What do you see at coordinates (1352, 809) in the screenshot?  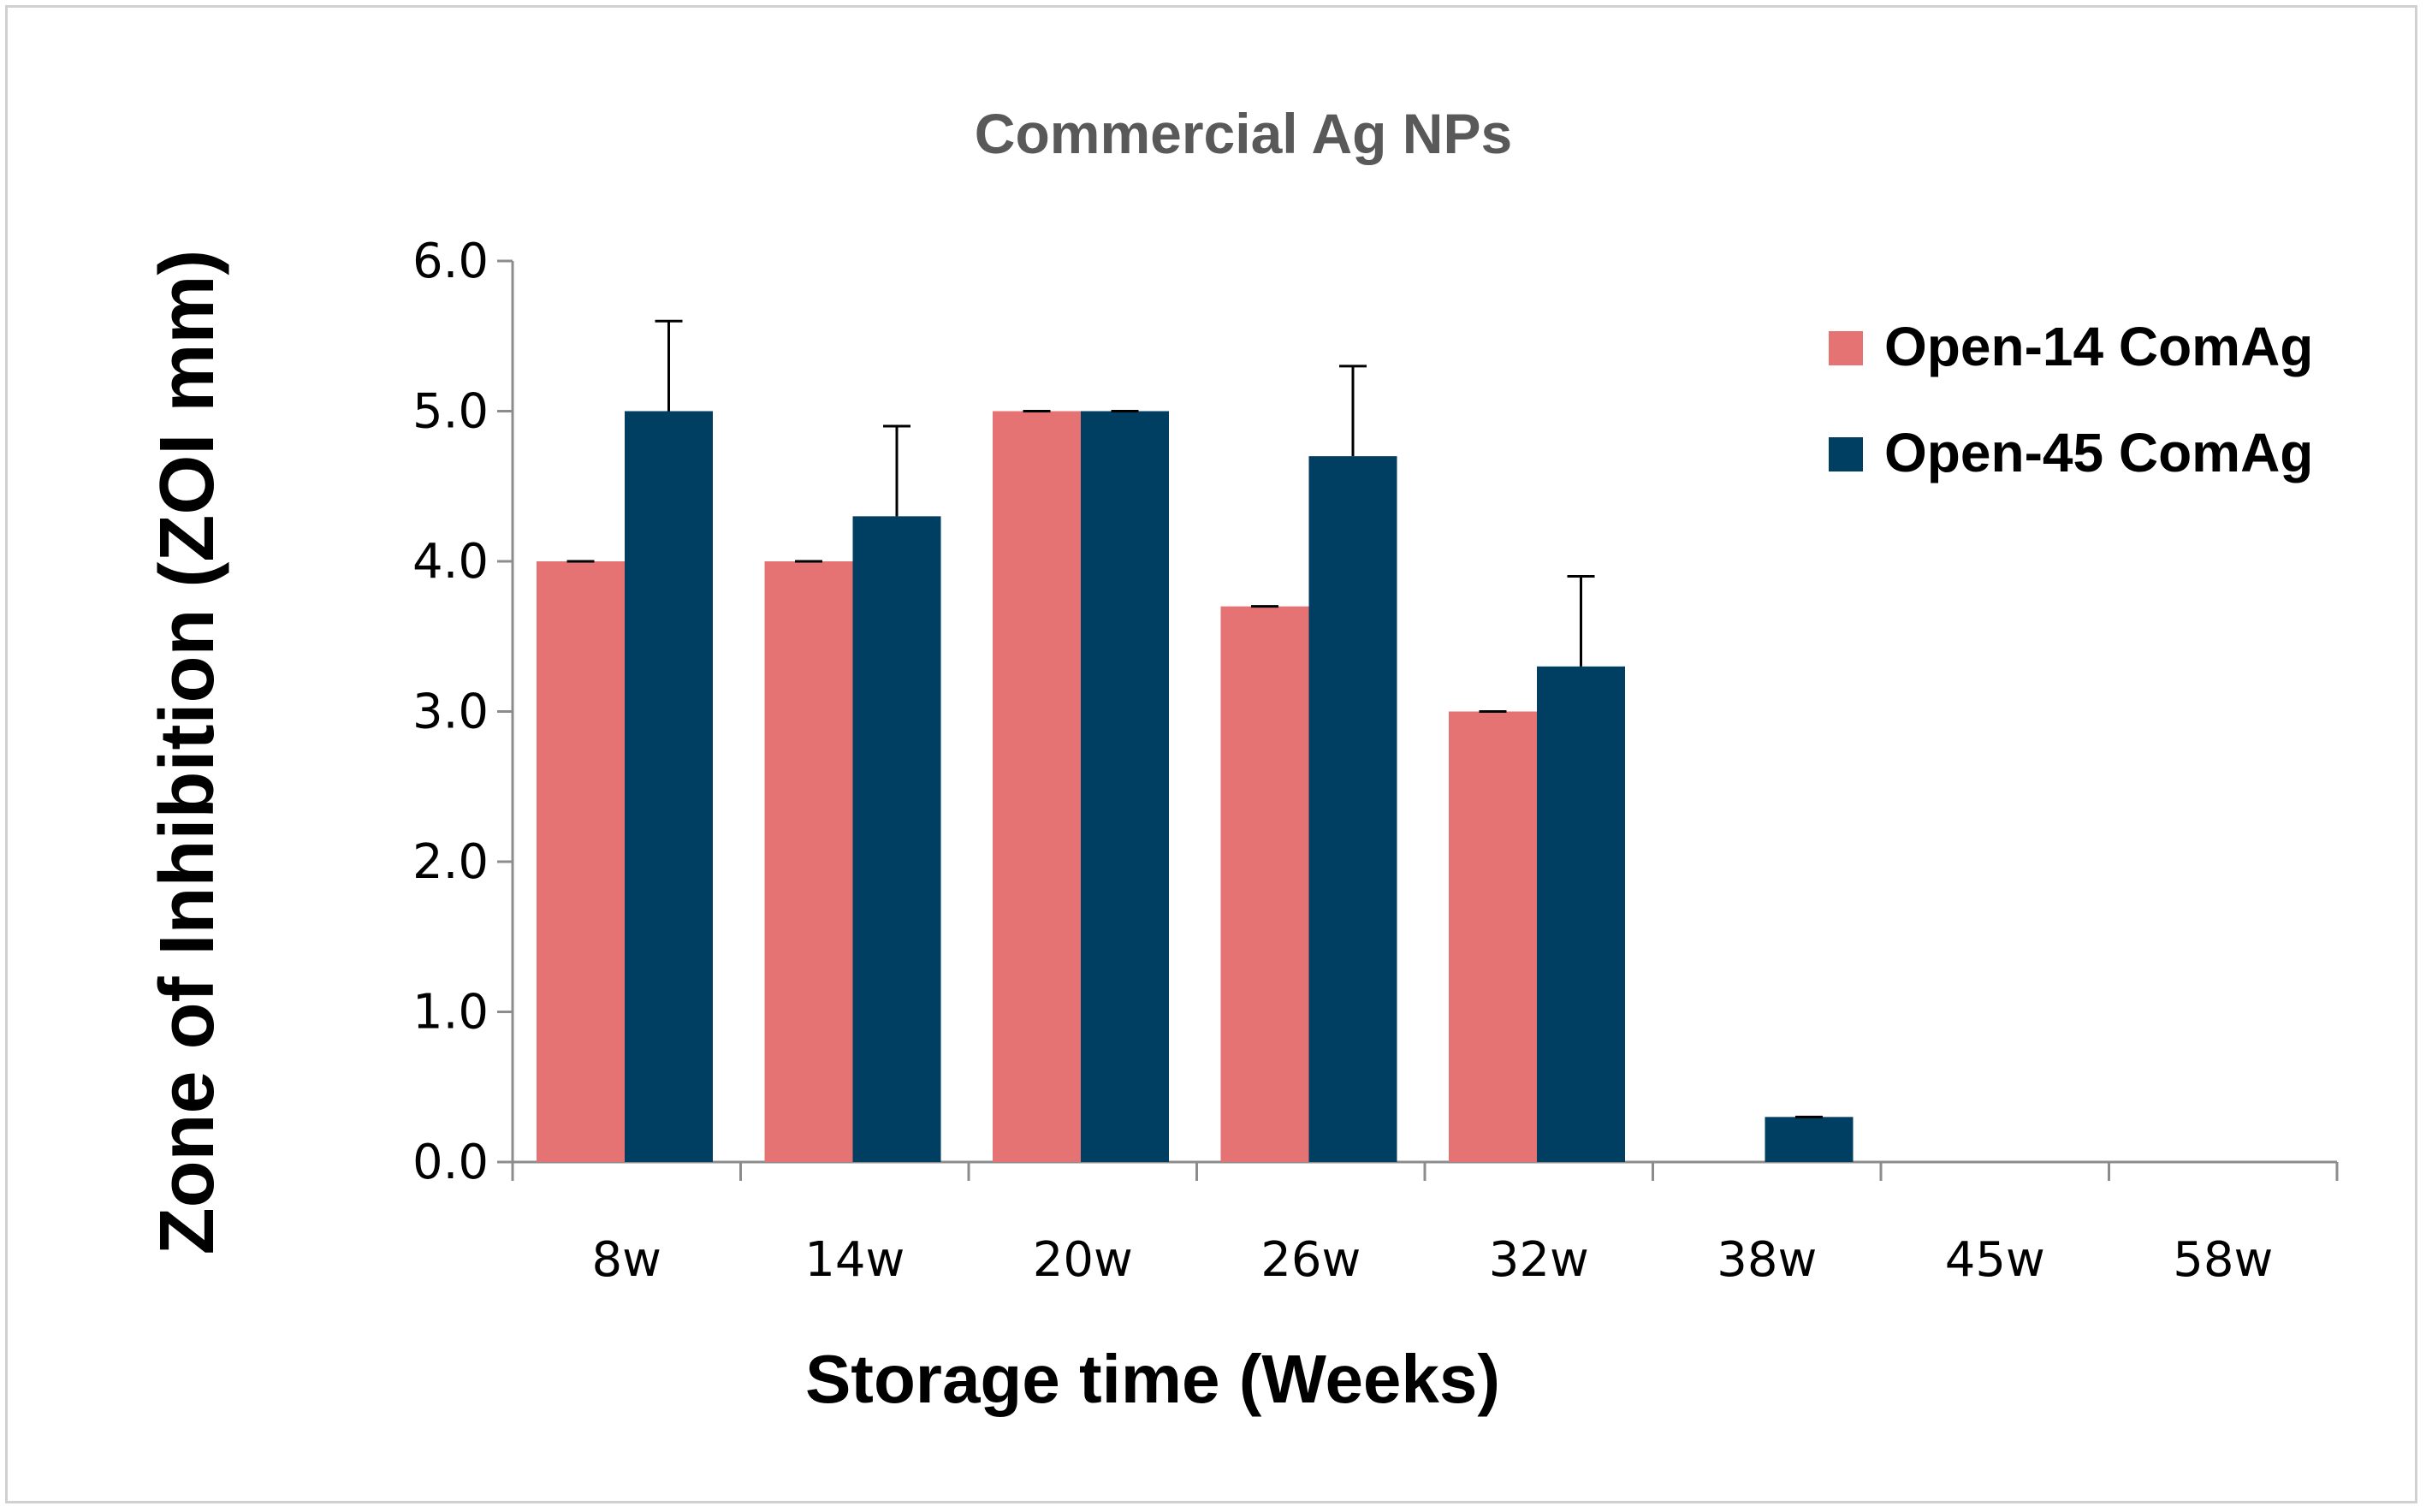 I see `bar-open-45-26w` at bounding box center [1352, 809].